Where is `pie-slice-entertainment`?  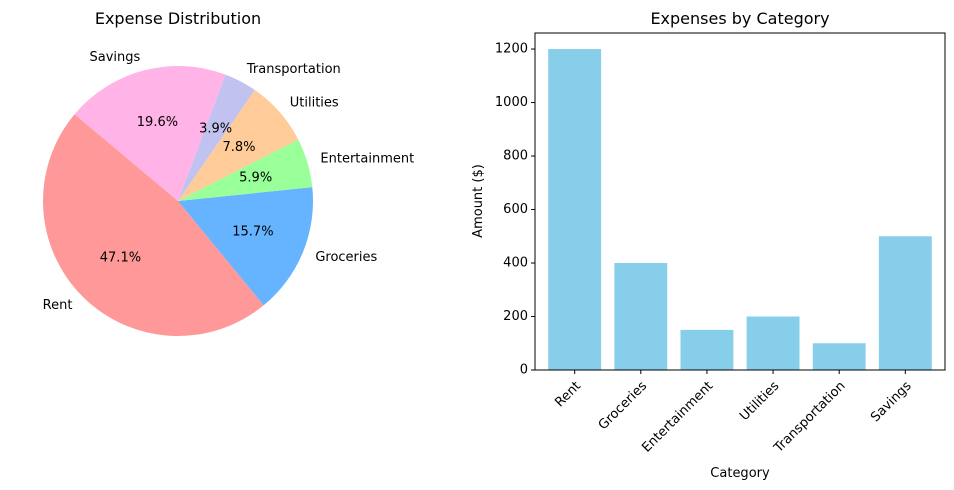 pie-slice-entertainment is located at coordinates (245, 170).